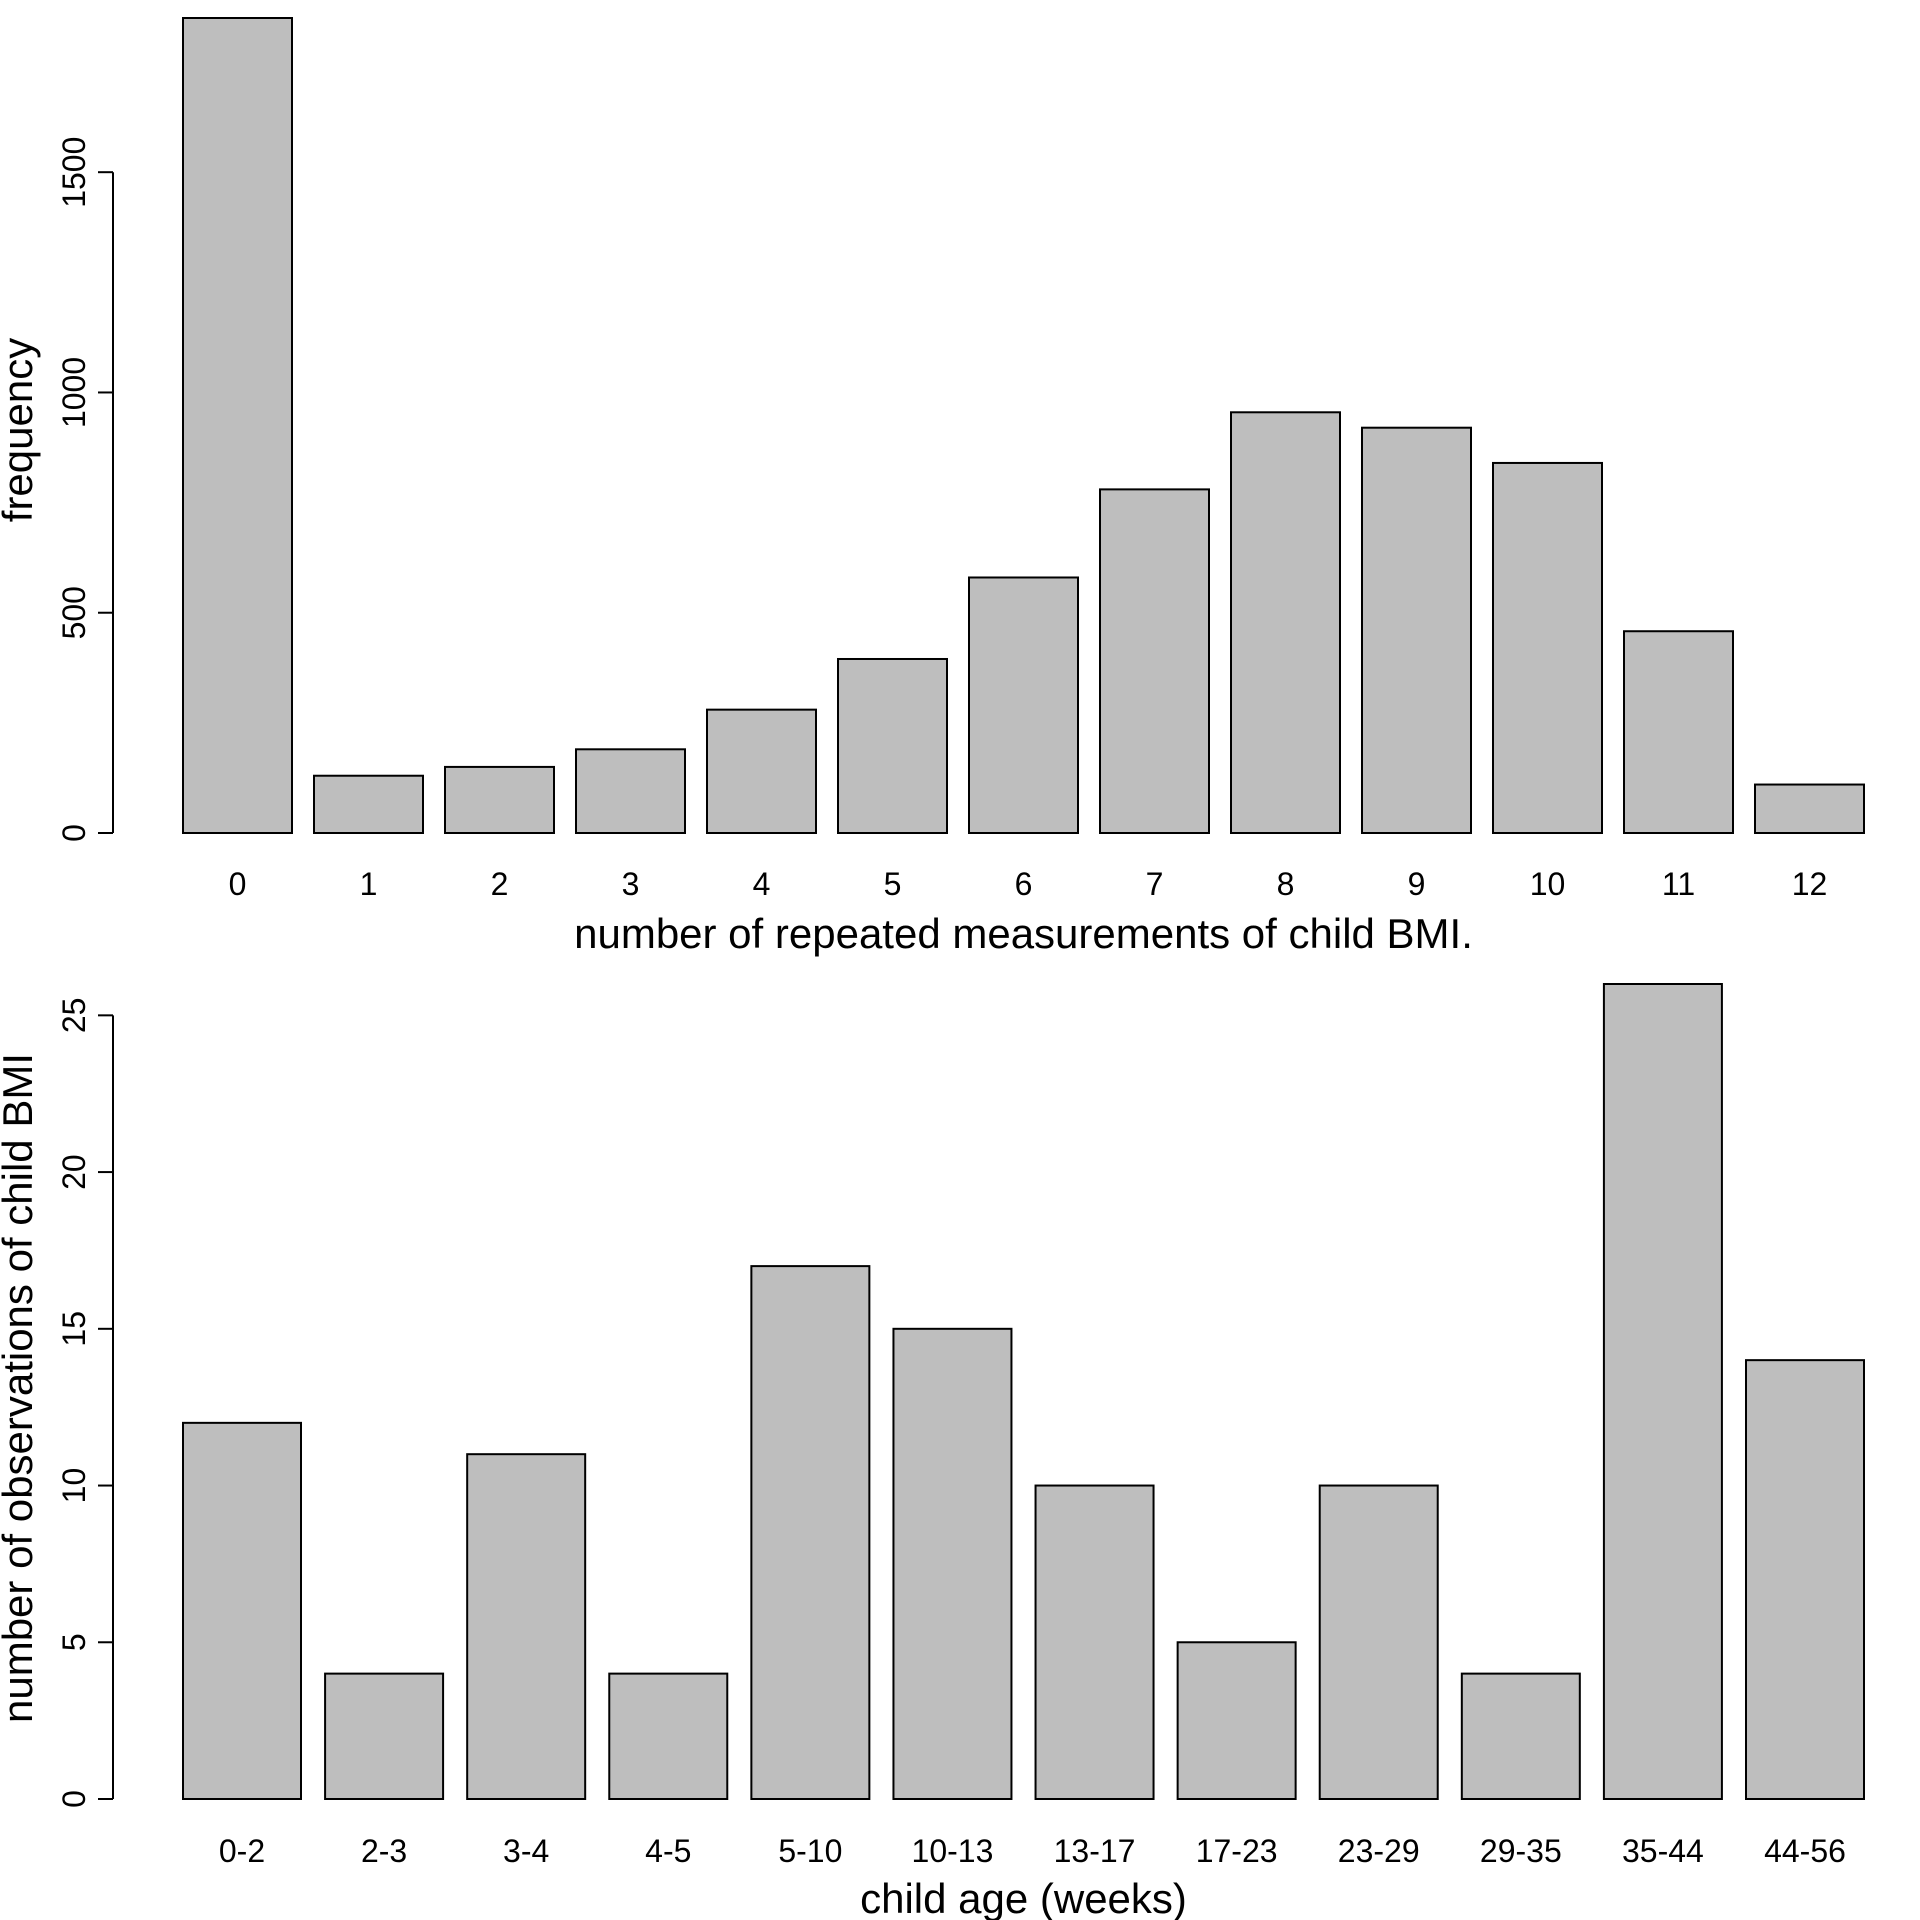 The height and width of the screenshot is (1920, 1920). What do you see at coordinates (74, 1486) in the screenshot?
I see `y-tick-label: 10` at bounding box center [74, 1486].